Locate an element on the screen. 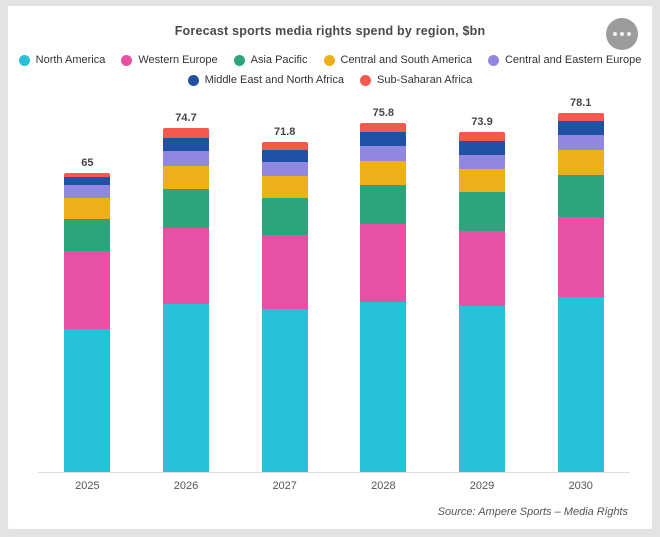 The width and height of the screenshot is (660, 537). bar-stack-2025 is located at coordinates (87, 322).